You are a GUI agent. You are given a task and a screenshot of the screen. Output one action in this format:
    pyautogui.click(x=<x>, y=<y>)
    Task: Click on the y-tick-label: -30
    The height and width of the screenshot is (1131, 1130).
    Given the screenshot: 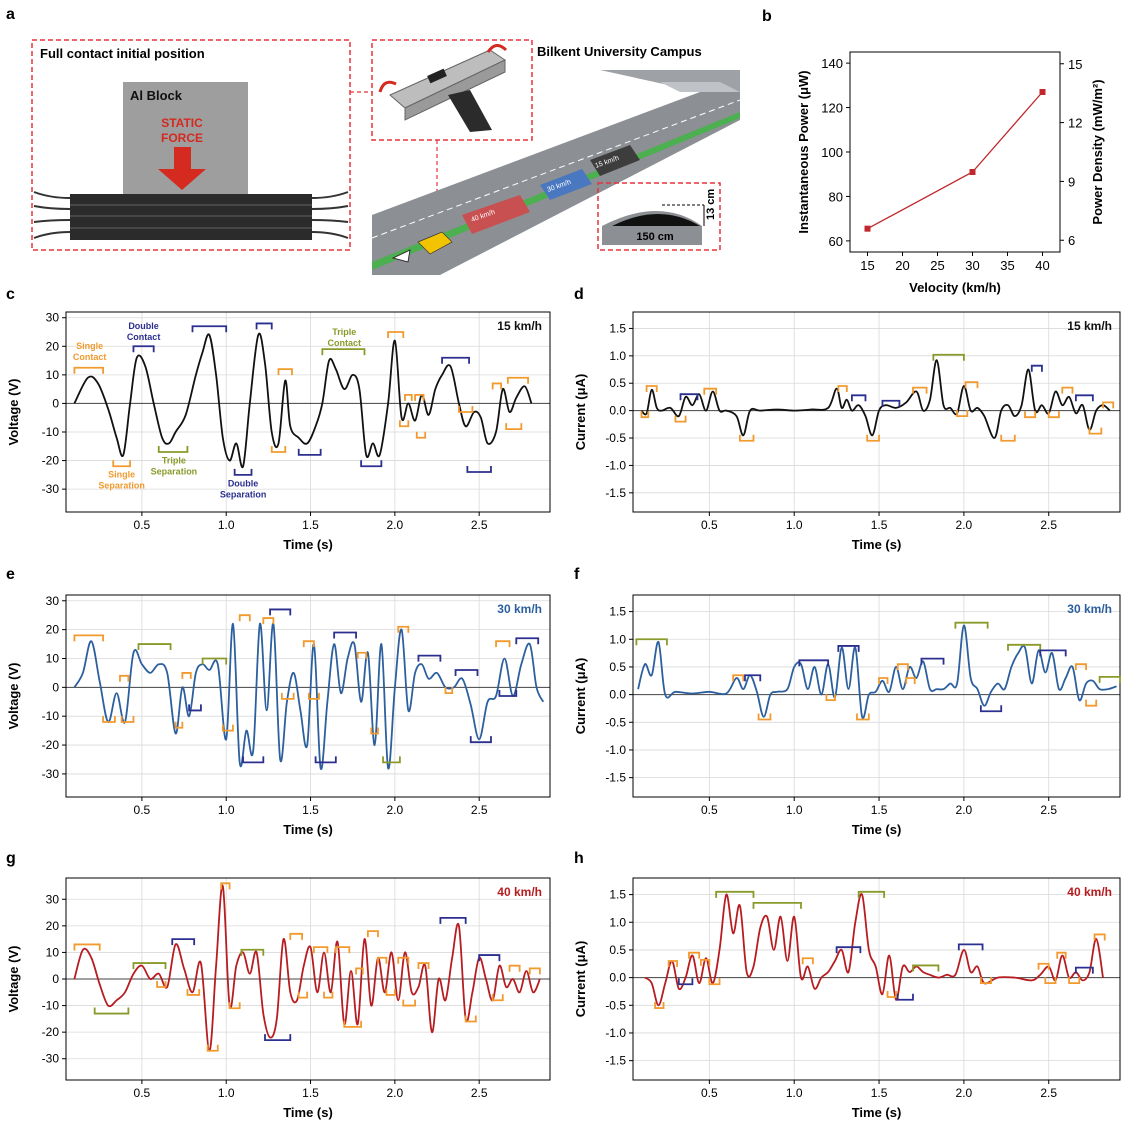 What is the action you would take?
    pyautogui.click(x=51, y=1059)
    